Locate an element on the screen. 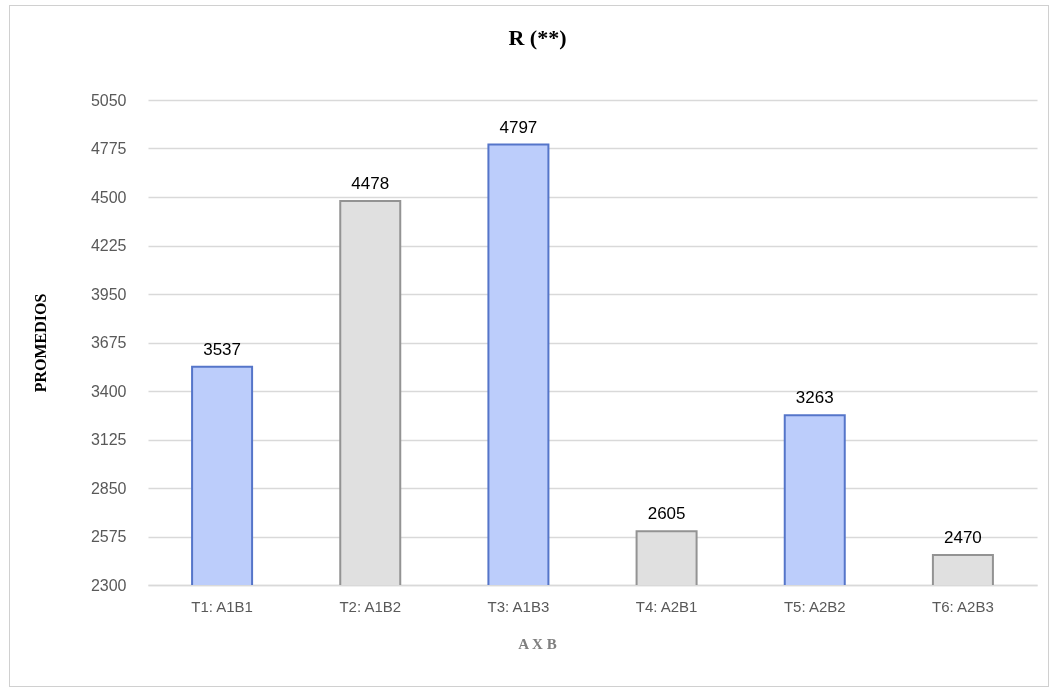  y-axis-title: PROMEDIOS is located at coordinates (40, 343).